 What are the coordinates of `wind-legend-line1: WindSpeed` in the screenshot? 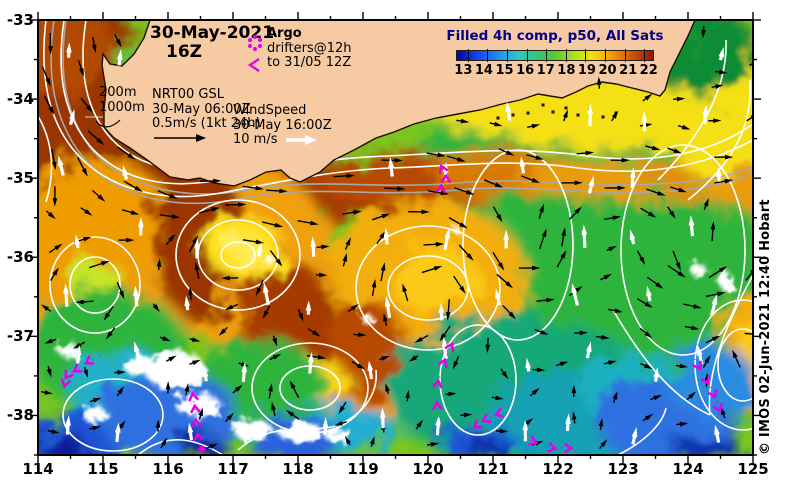 It's located at (270, 110).